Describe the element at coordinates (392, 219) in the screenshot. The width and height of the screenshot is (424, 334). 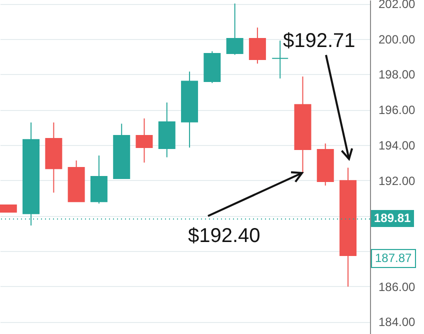
I see `ref-line-label: 189.81` at that location.